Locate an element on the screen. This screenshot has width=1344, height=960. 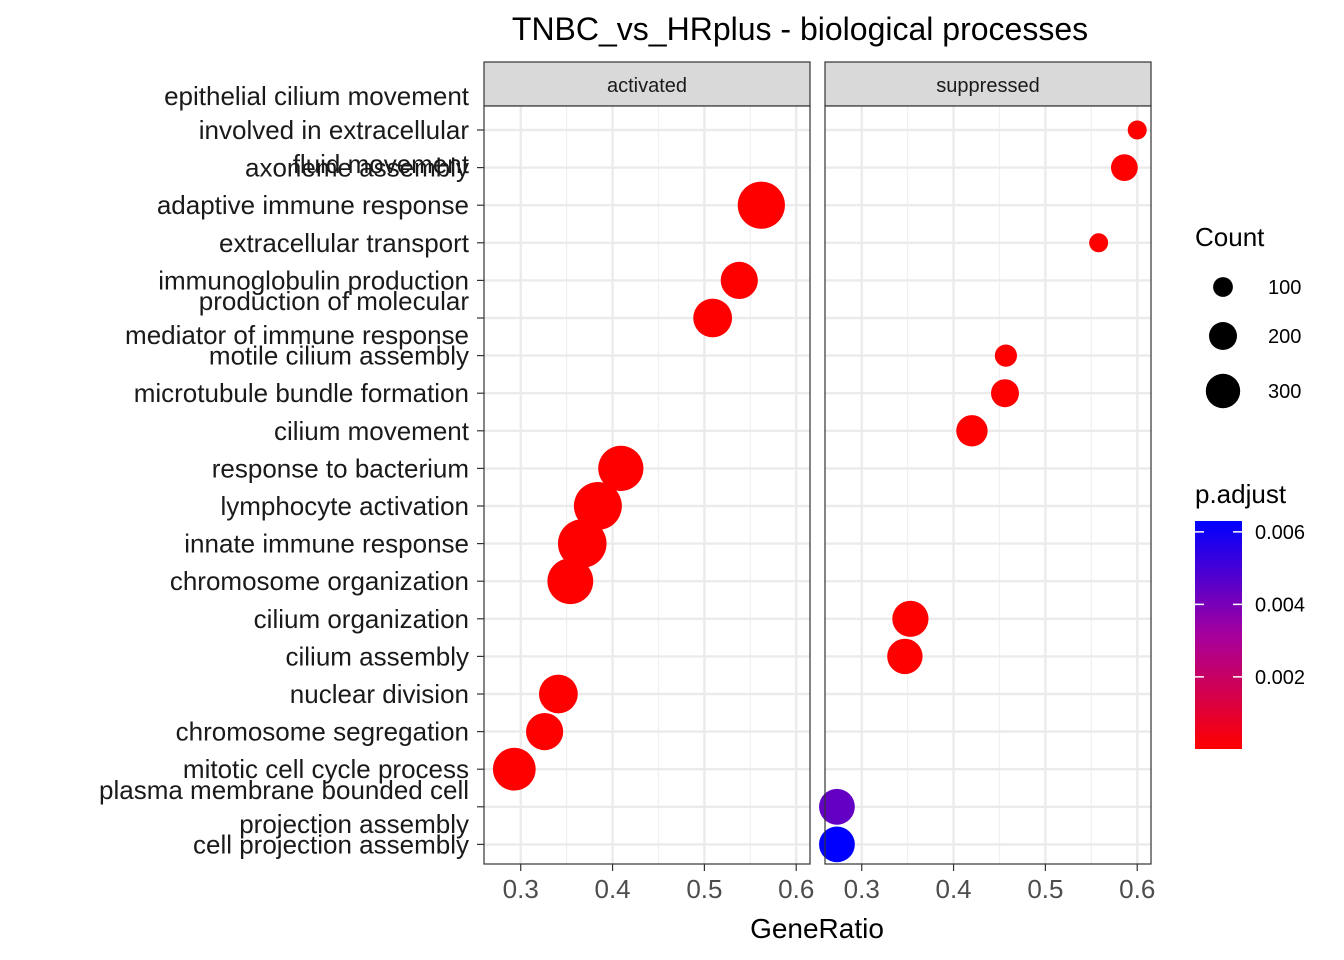
y-category-label: adaptive immune response is located at coordinates (313, 205).